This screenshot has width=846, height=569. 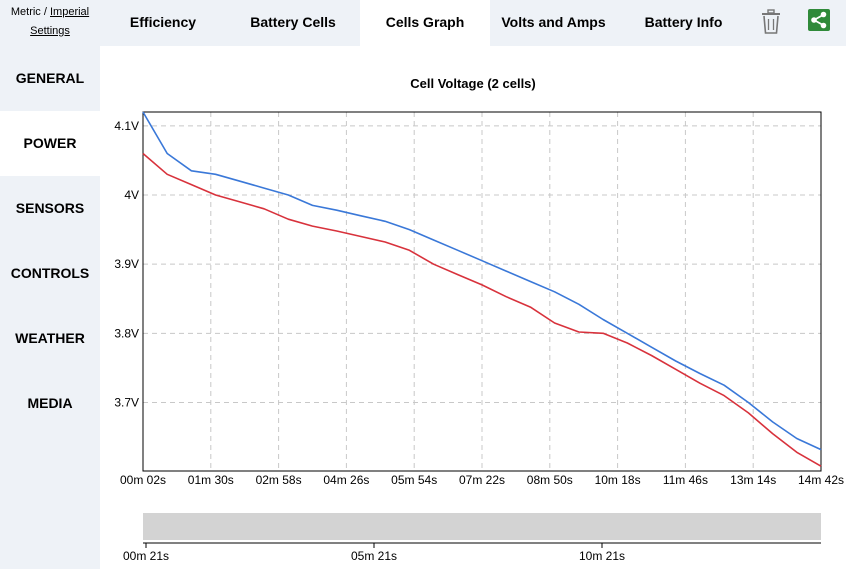 What do you see at coordinates (126, 126) in the screenshot?
I see `y-tick-label: 4.1V` at bounding box center [126, 126].